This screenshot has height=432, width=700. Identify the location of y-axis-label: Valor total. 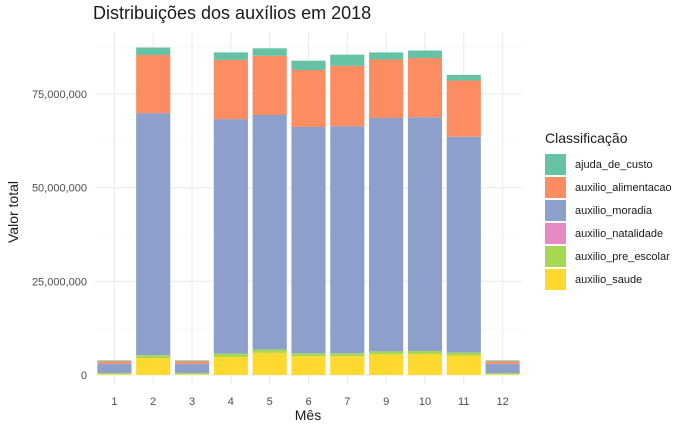
(13, 212).